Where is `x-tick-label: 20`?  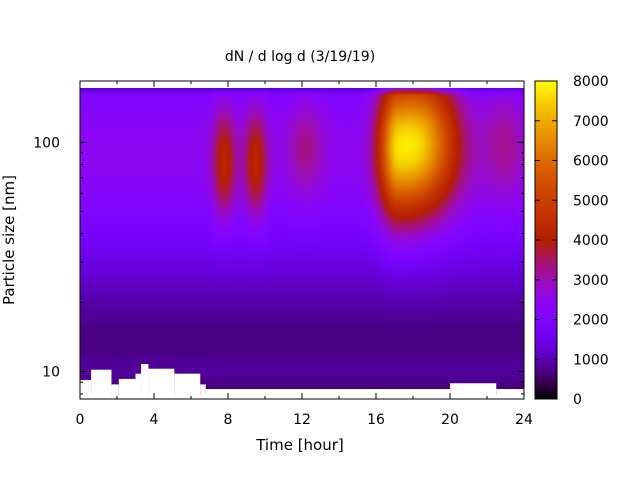
x-tick-label: 20 is located at coordinates (450, 420).